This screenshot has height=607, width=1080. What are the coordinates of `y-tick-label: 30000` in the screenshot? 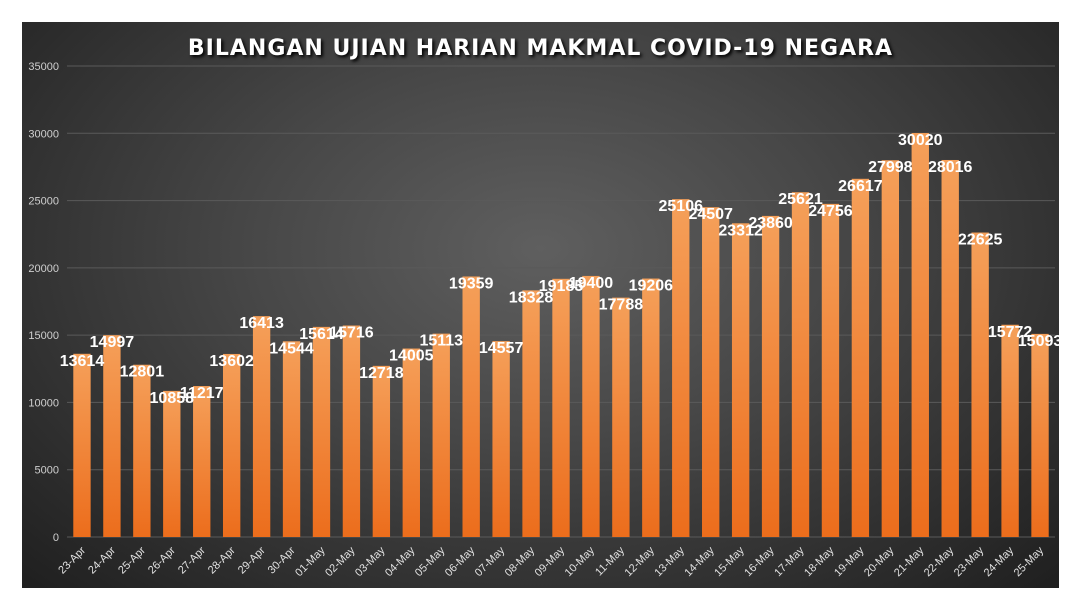 It's located at (43, 134).